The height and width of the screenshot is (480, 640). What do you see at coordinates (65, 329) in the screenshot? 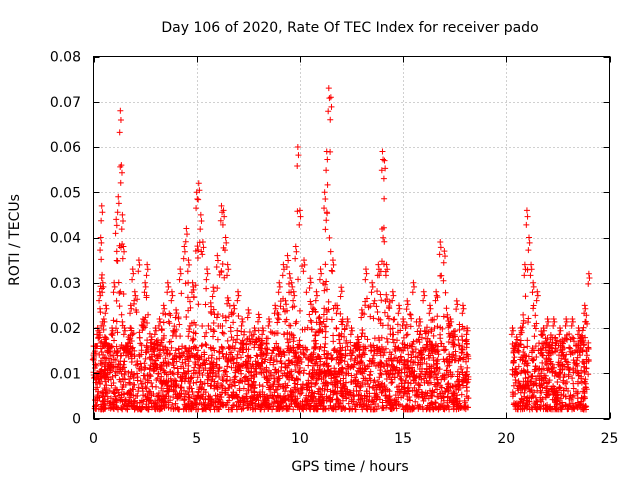
I see `y-tick-label: 0.02` at bounding box center [65, 329].